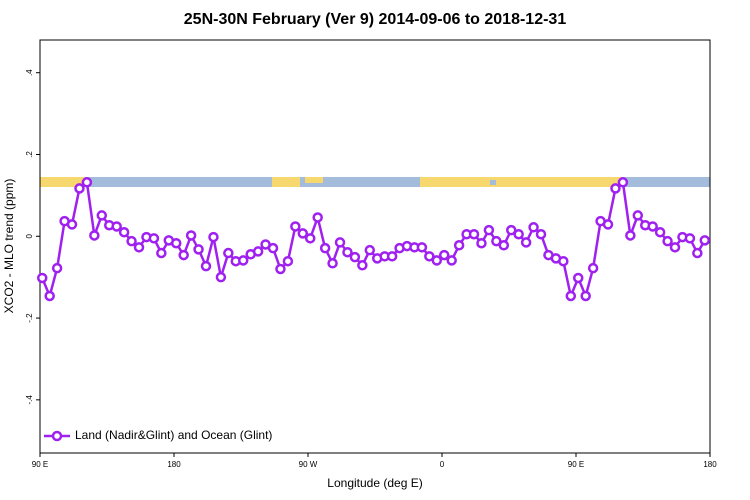 The height and width of the screenshot is (500, 750). Describe the element at coordinates (29, 400) in the screenshot. I see `y-tick-label: -.4` at that location.